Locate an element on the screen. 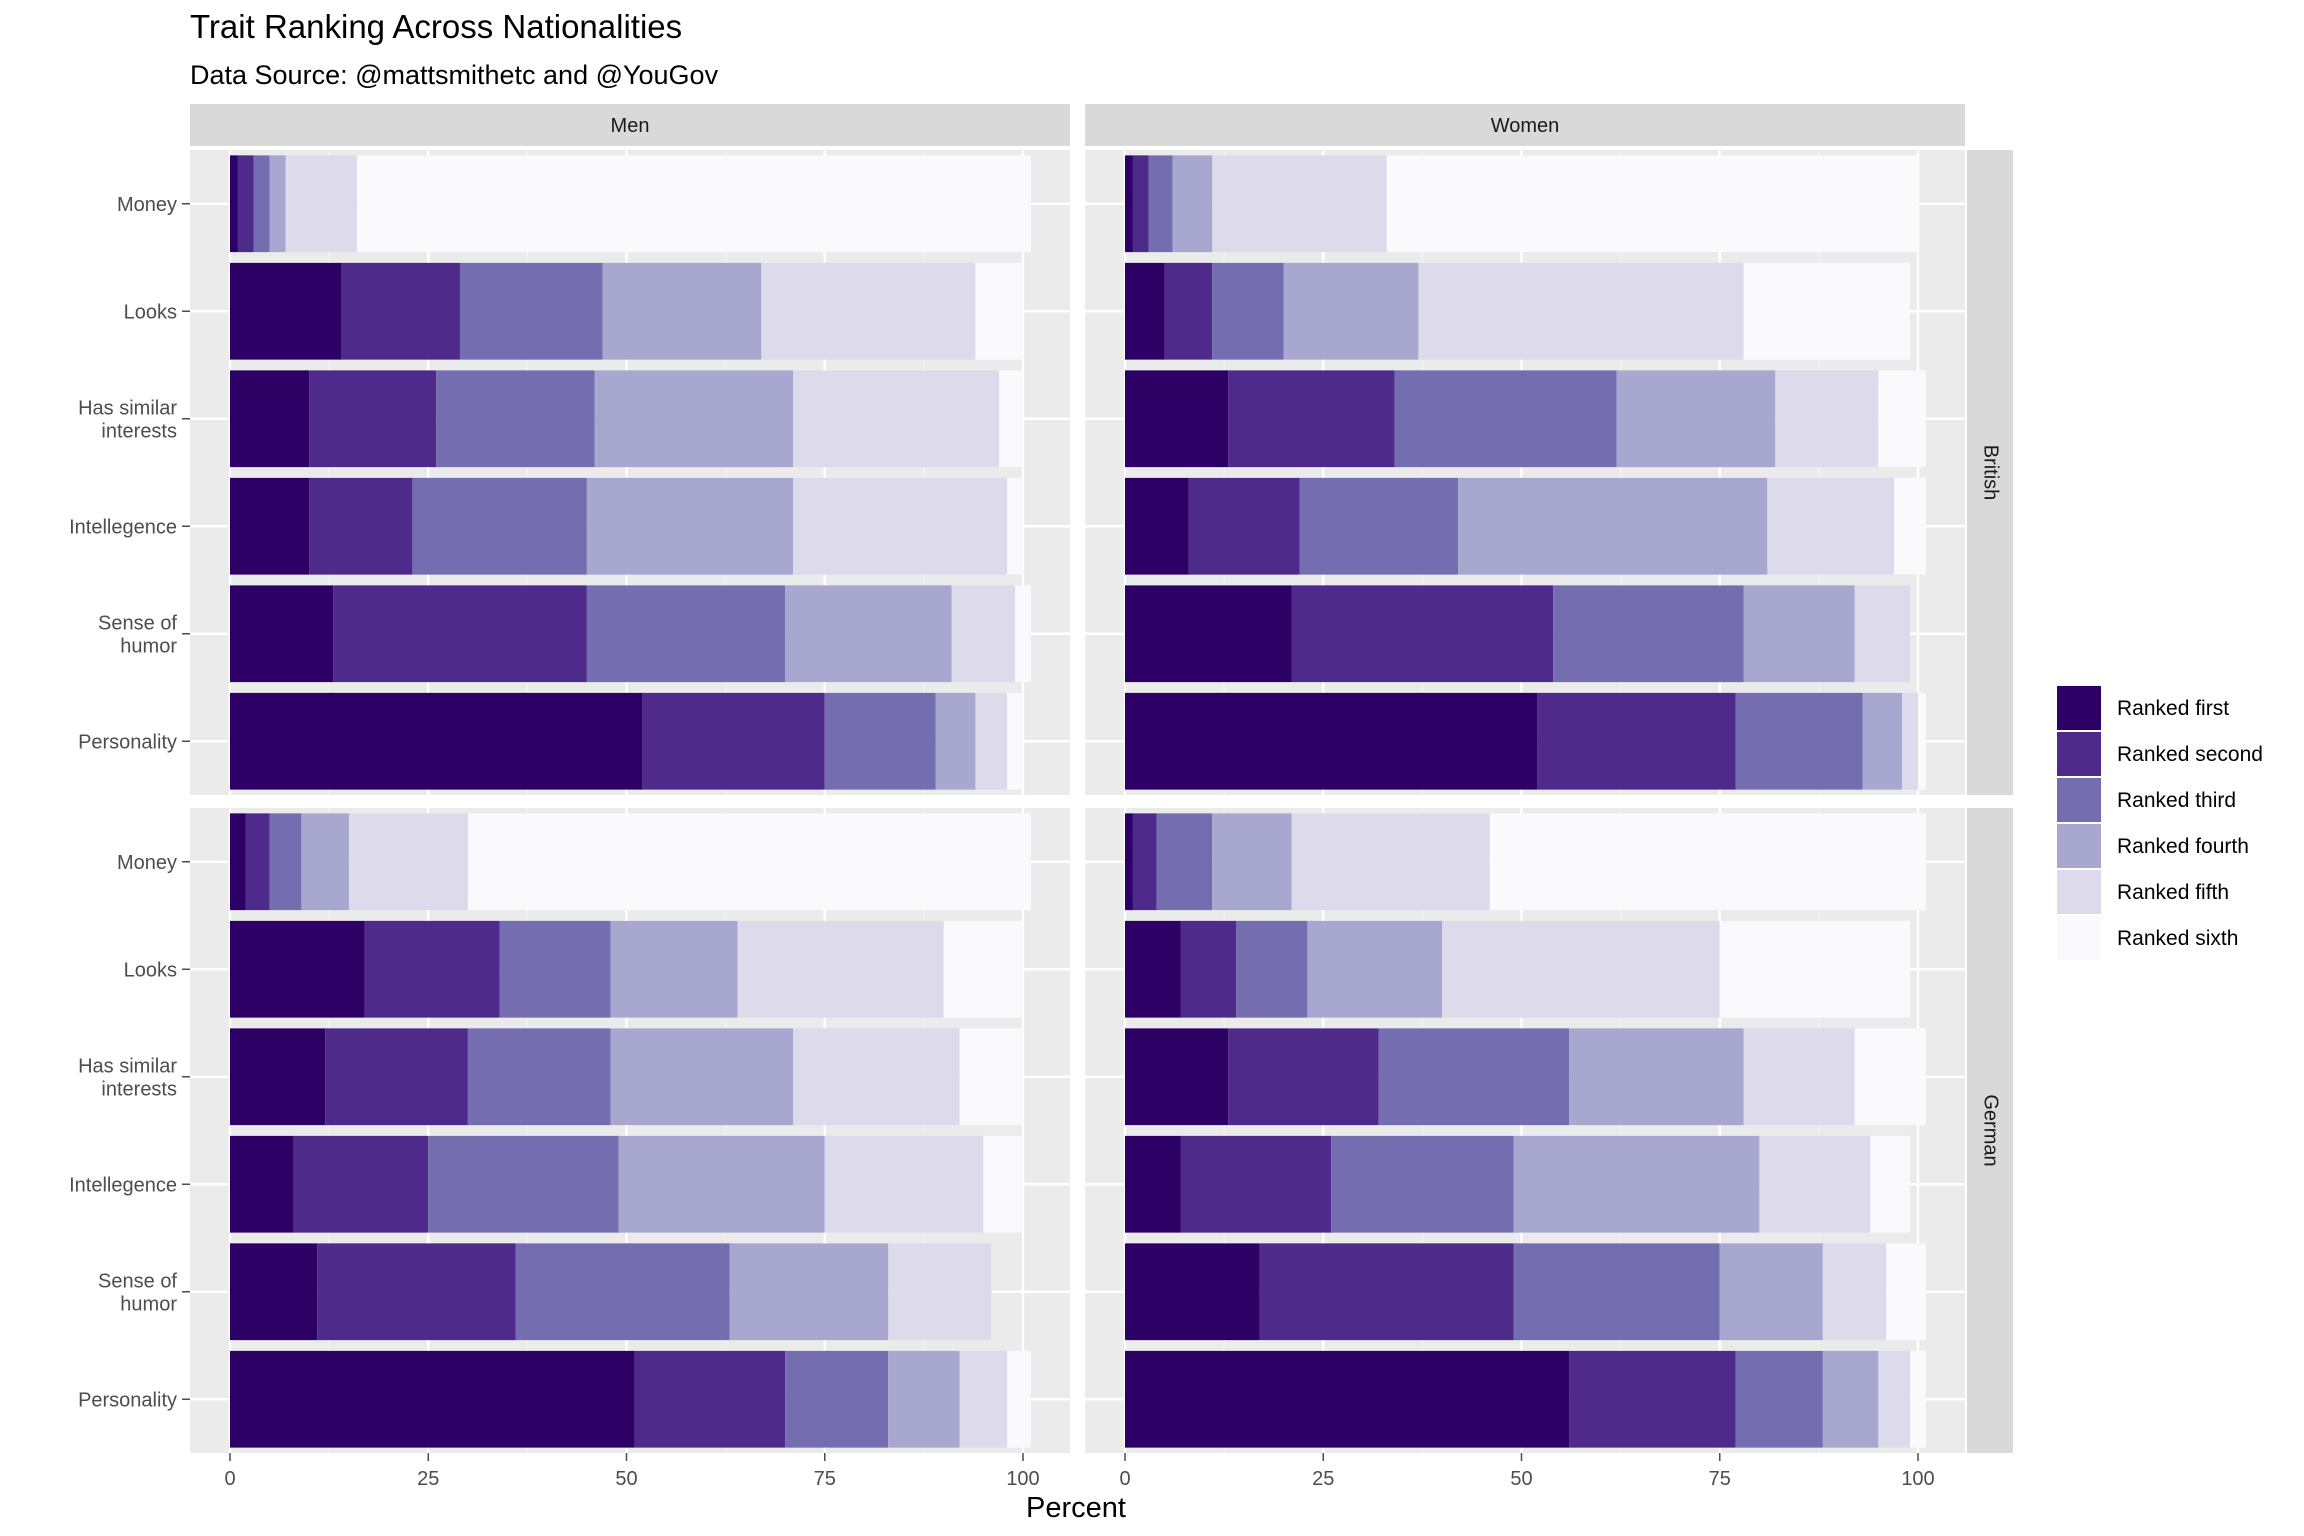 The height and width of the screenshot is (1536, 2304). facet-strip-british is located at coordinates (1990, 472).